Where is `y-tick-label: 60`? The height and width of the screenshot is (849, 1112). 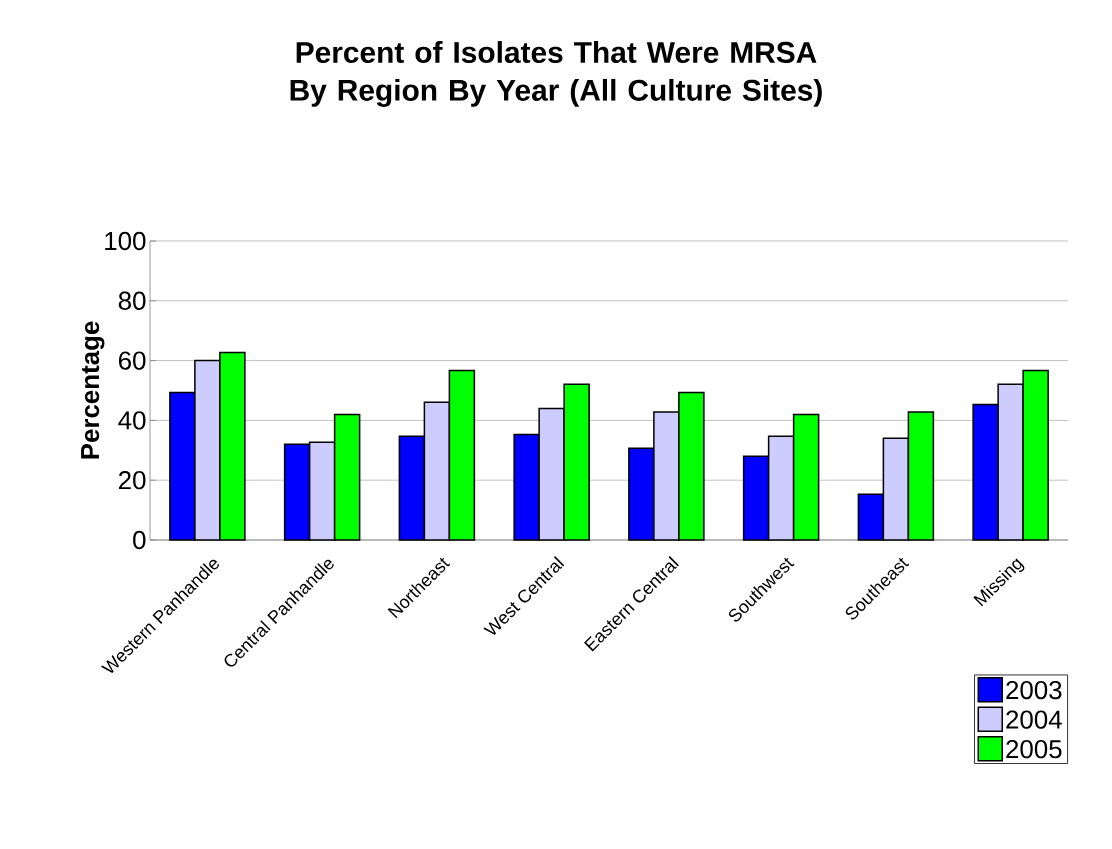
y-tick-label: 60 is located at coordinates (132, 360).